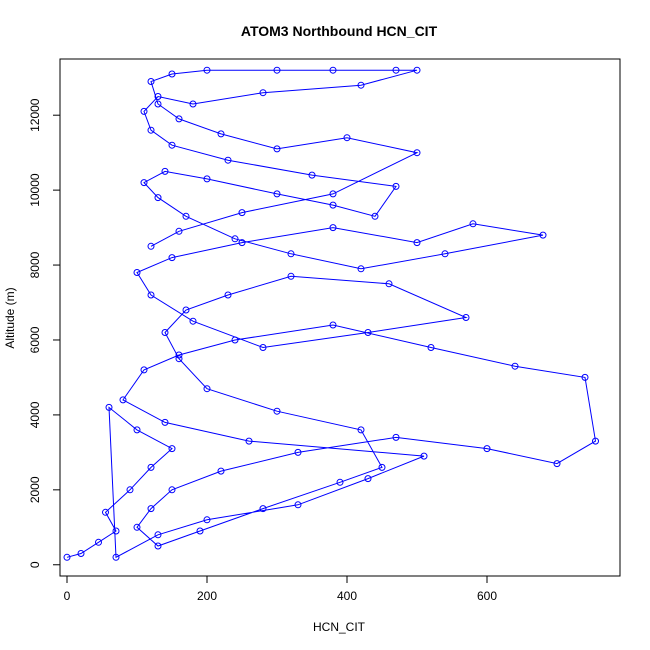 This screenshot has height=650, width=650. Describe the element at coordinates (35, 264) in the screenshot. I see `y-tick-label: 8000` at that location.